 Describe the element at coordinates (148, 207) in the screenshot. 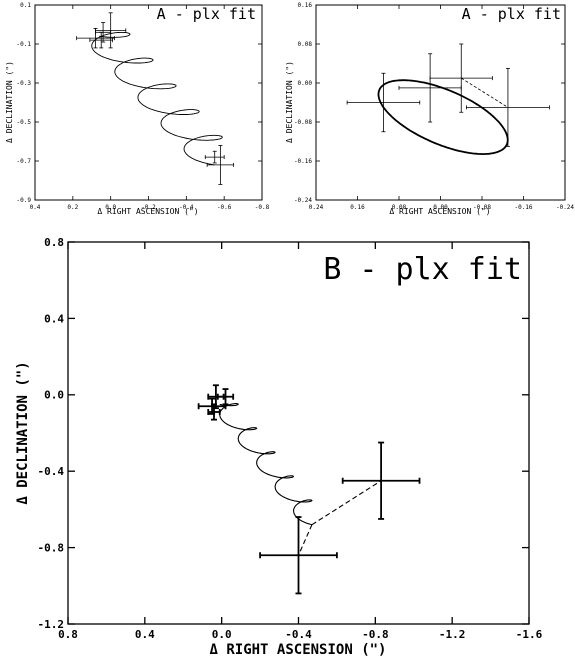

I see `x-tick-label: -0.2` at that location.